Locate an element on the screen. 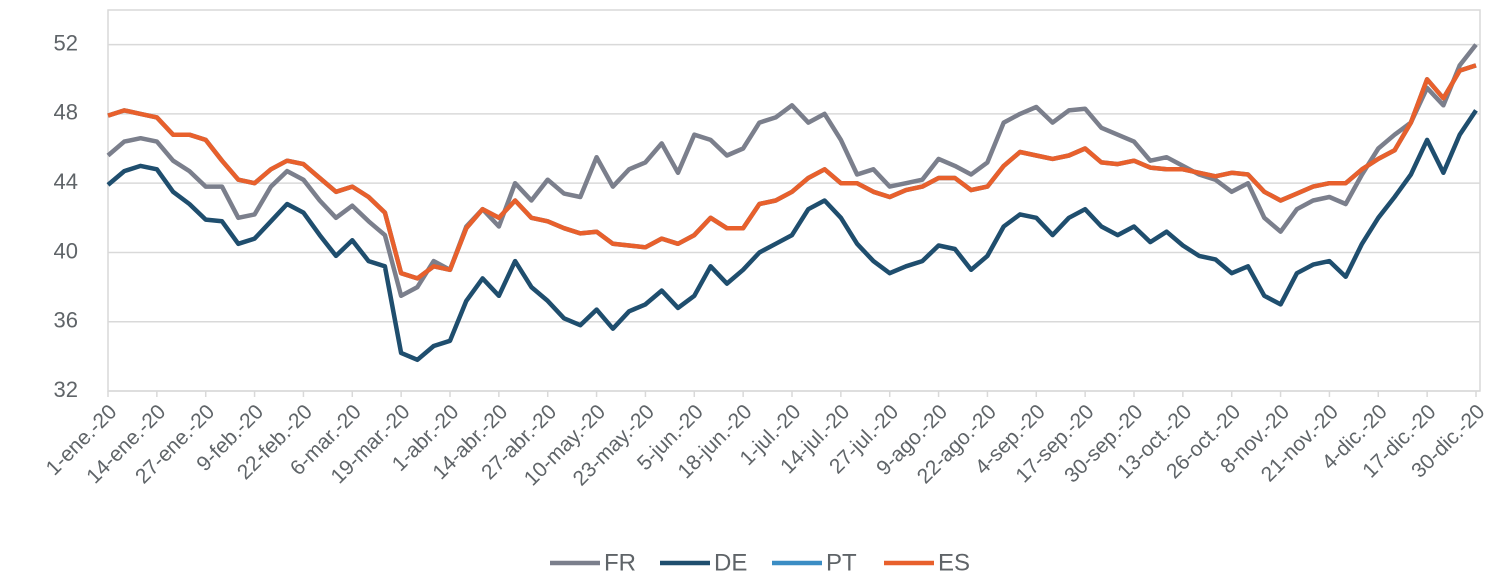  y-tick-label: 52 is located at coordinates (66, 42).